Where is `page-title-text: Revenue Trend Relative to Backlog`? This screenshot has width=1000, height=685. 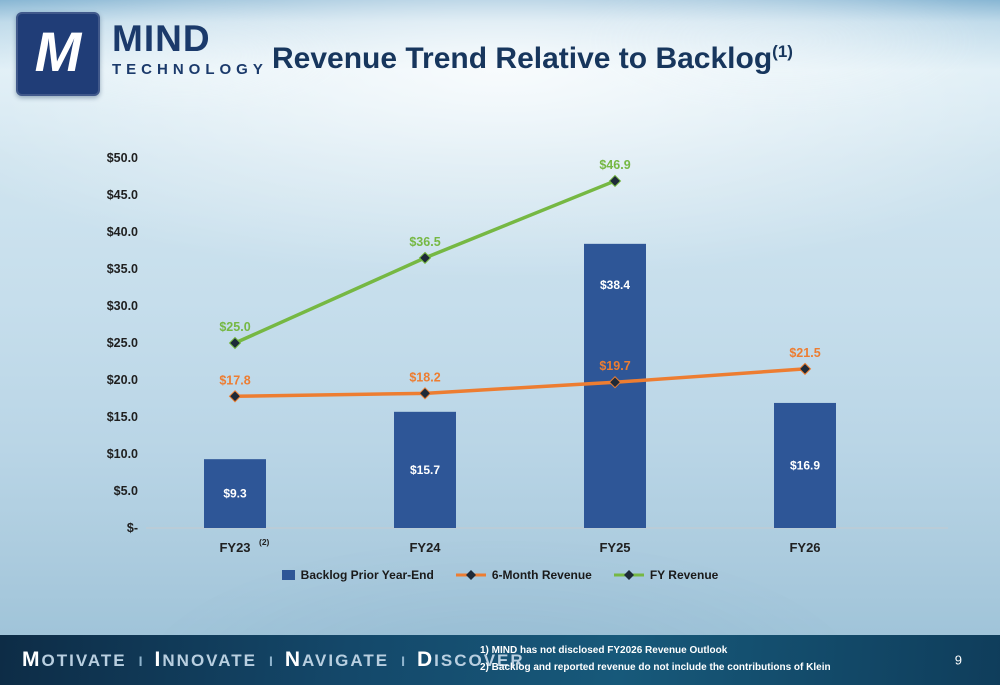
page-title-text: Revenue Trend Relative to Backlog is located at coordinates (522, 58).